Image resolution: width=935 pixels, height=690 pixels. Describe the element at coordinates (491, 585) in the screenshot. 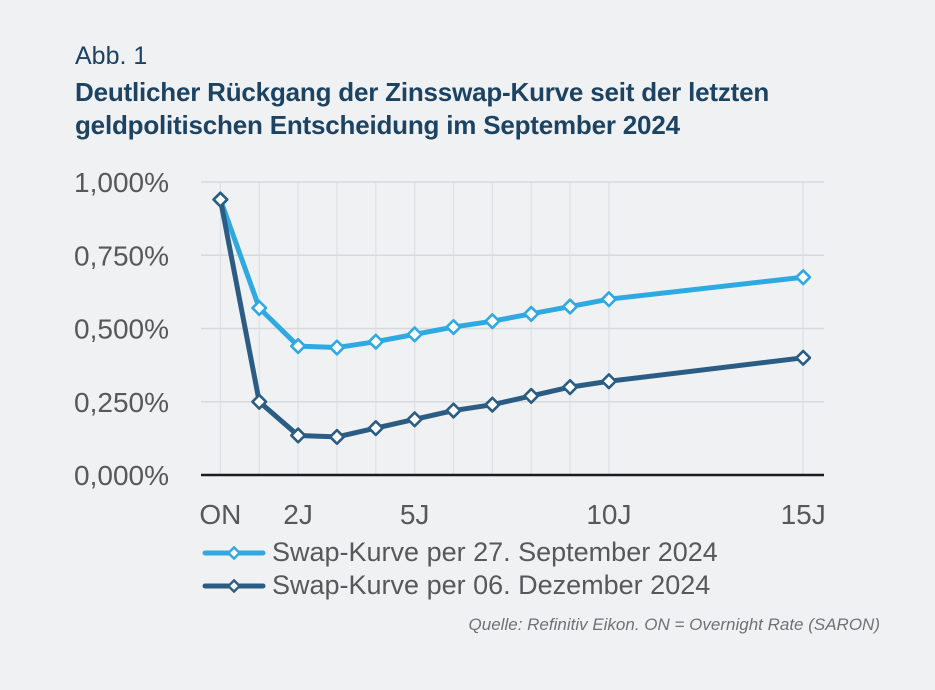

I see `legend-label-dezember: Swap-Kurve per 06. Dezember 2024` at that location.